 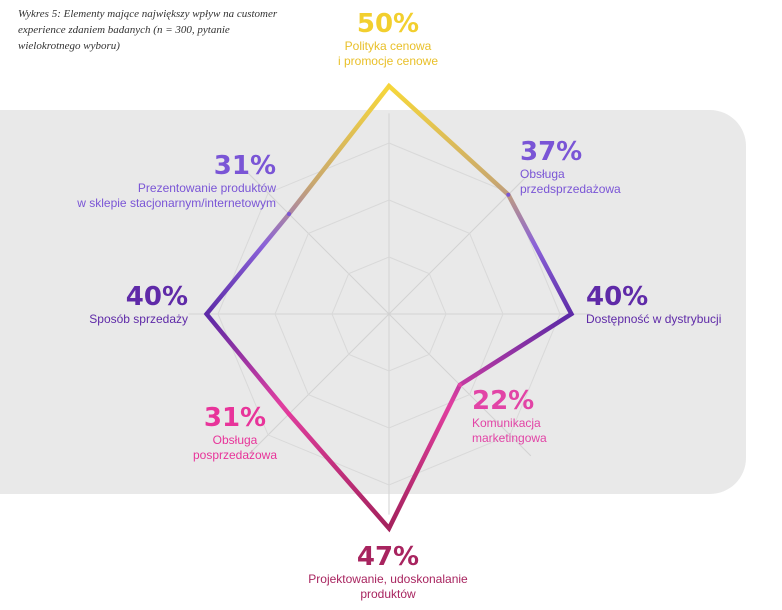 I want to click on category-label-line2: posprzedażowa, so click(x=235, y=455).